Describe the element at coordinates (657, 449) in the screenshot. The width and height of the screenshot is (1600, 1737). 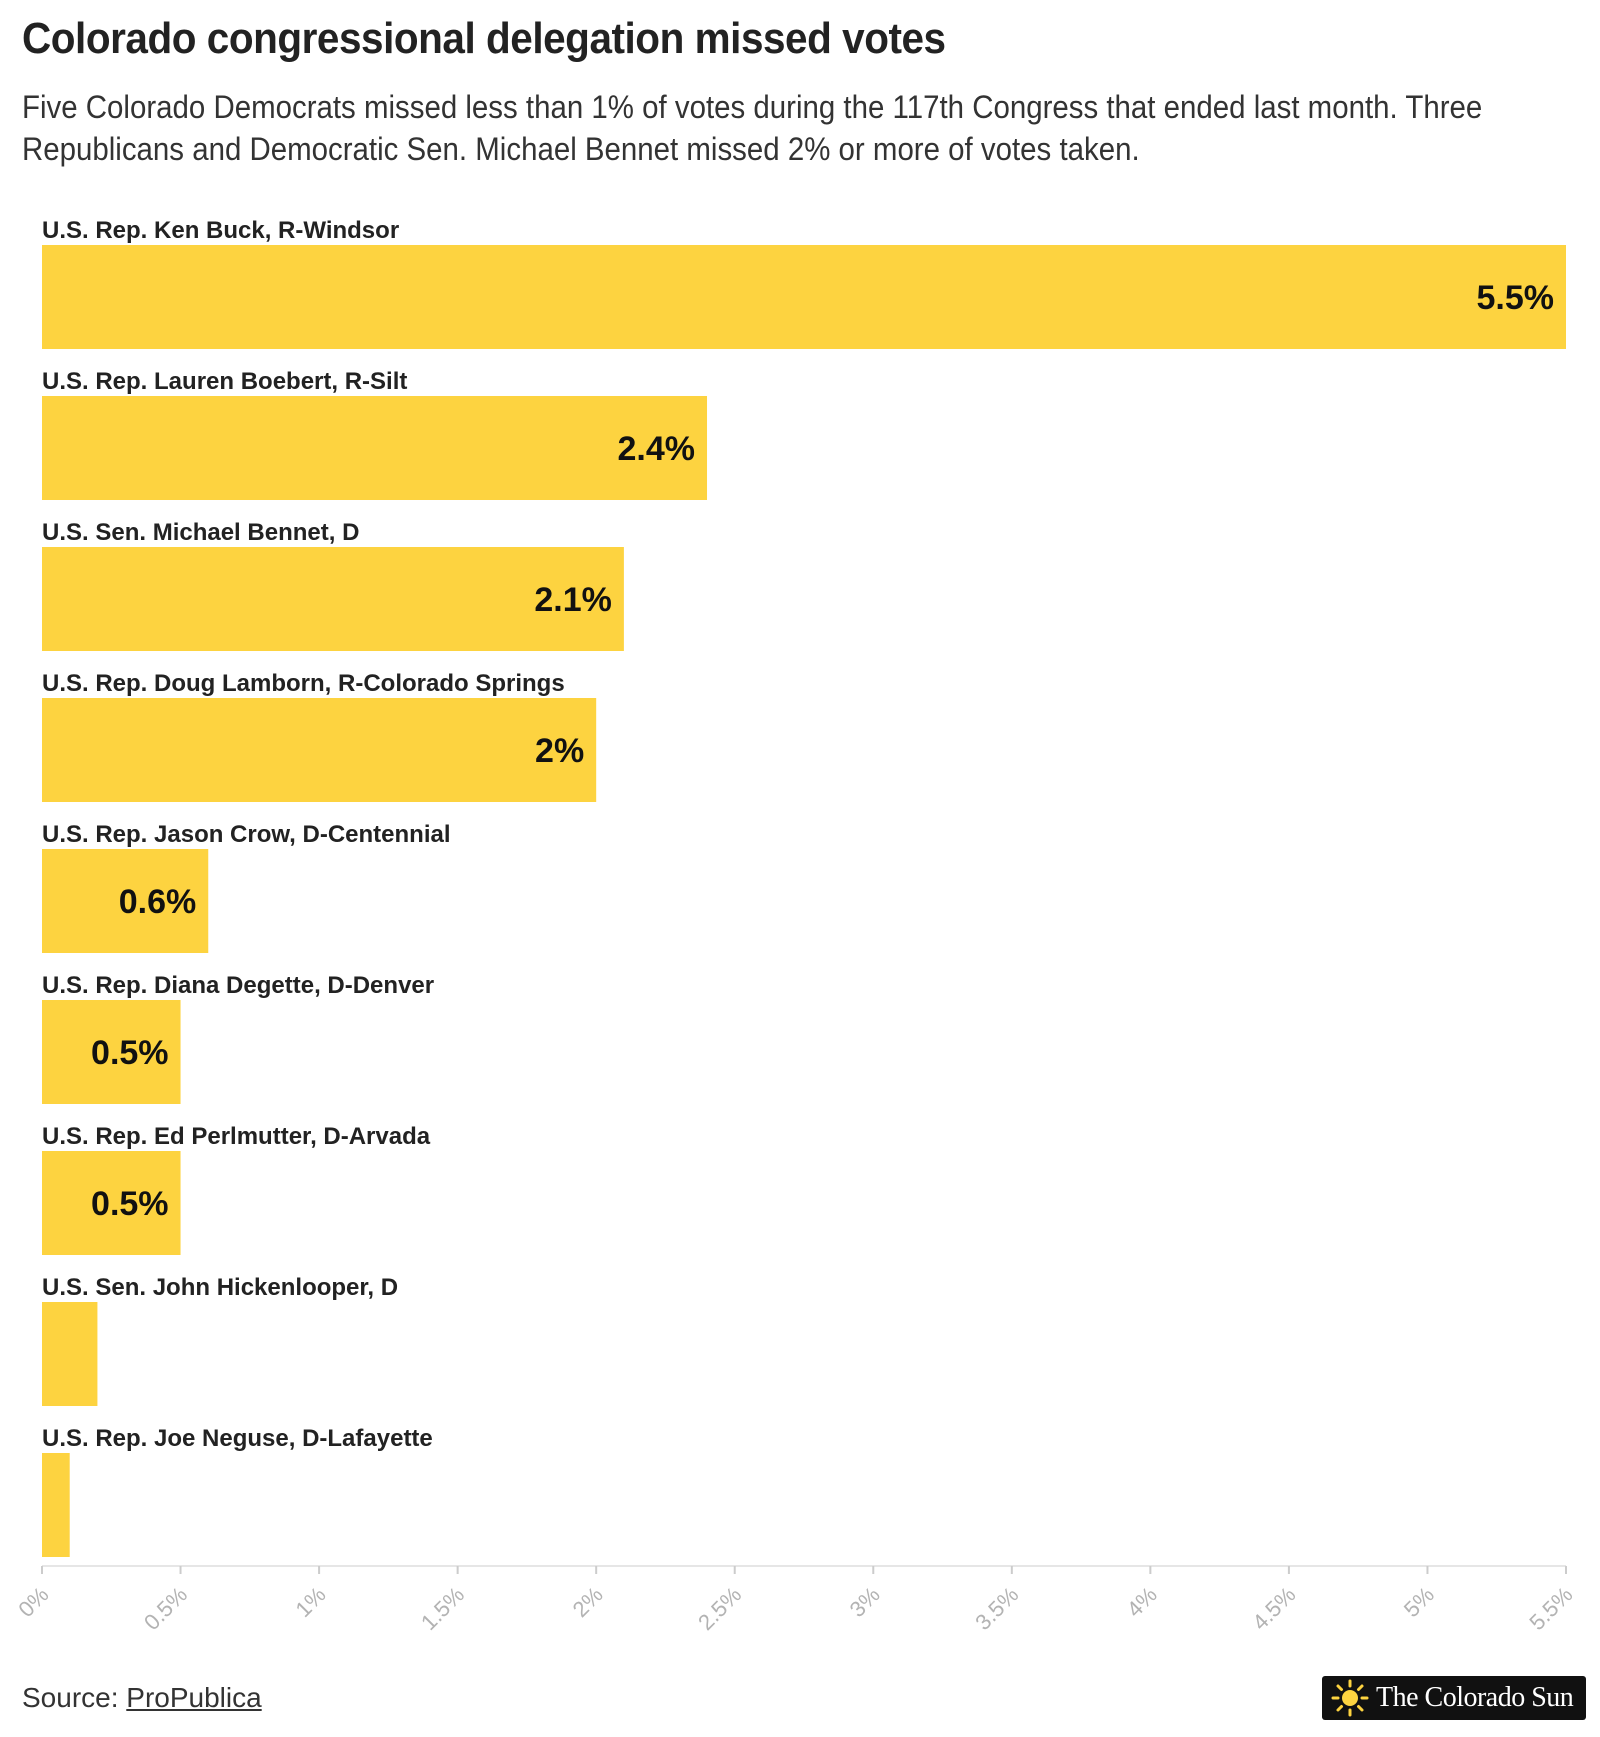
I see `bar-value-label: 2.4%` at that location.